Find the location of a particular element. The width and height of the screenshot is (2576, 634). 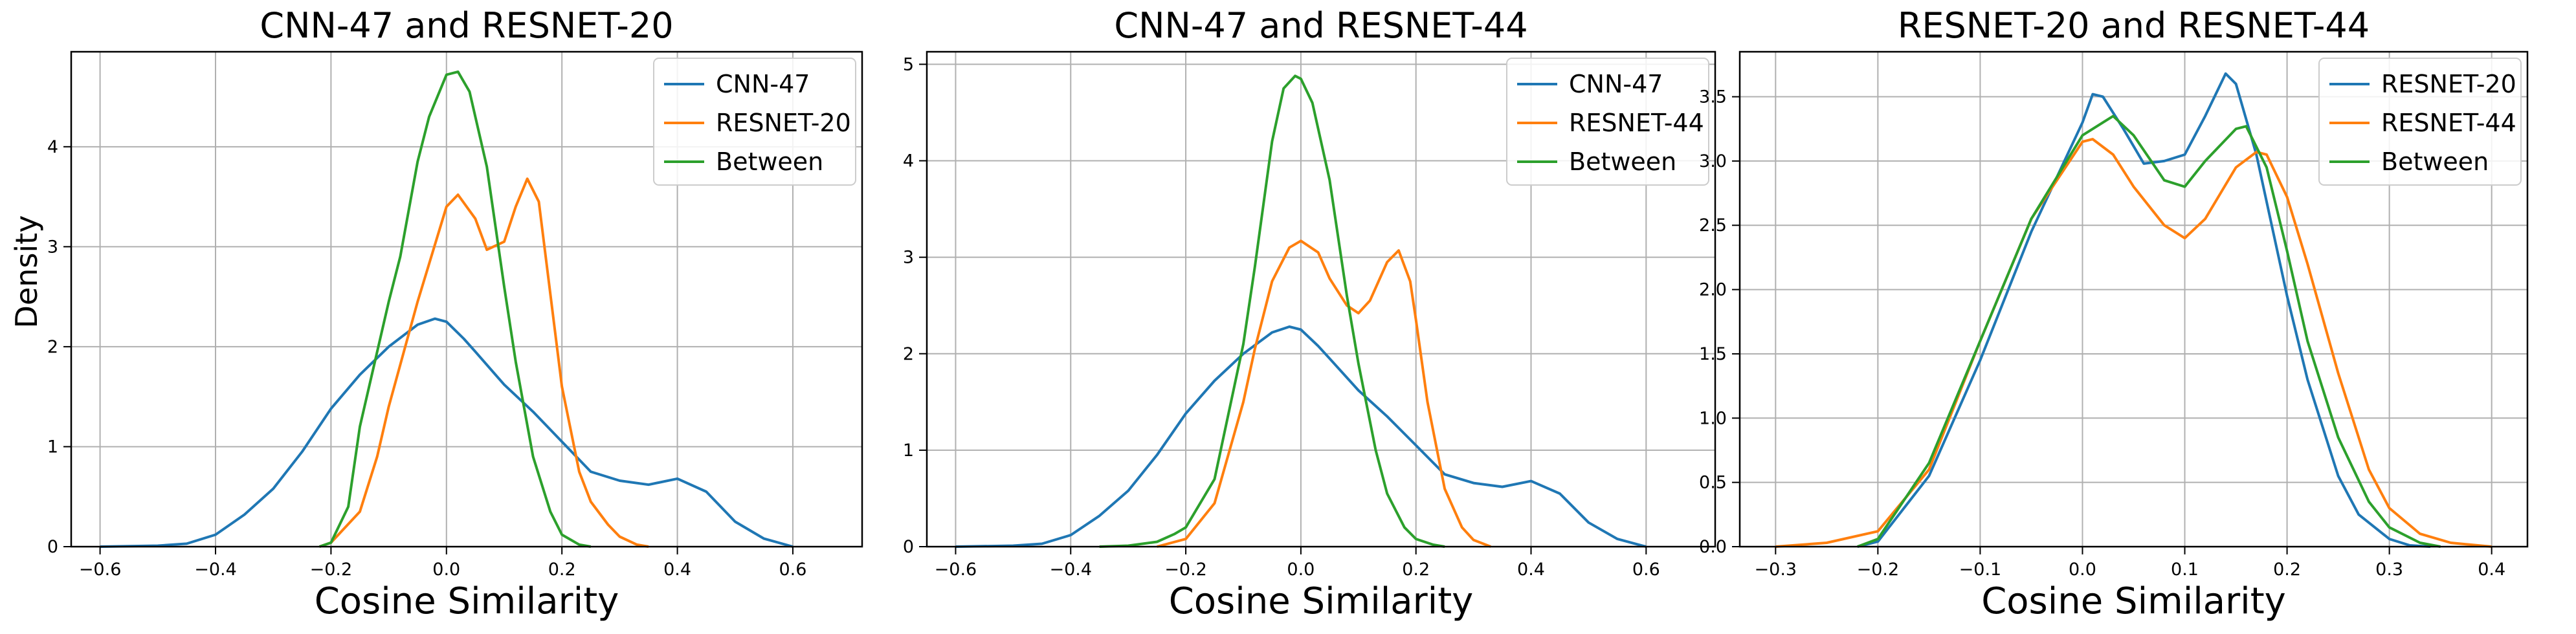

y-tick-label: 5 is located at coordinates (908, 64).